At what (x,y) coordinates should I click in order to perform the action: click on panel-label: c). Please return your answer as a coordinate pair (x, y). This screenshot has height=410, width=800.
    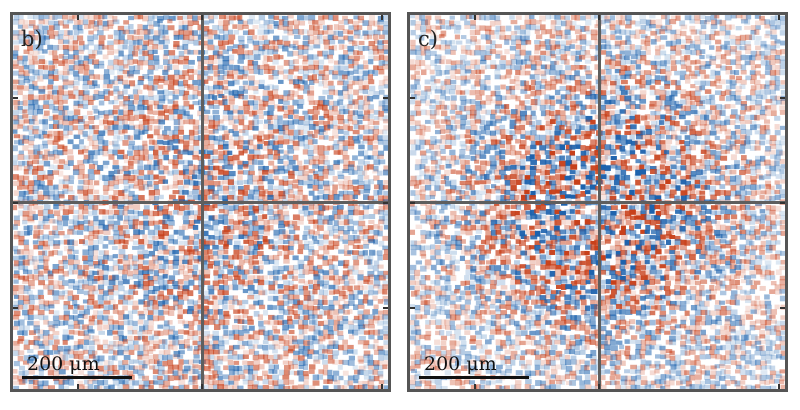
    Looking at the image, I should click on (428, 39).